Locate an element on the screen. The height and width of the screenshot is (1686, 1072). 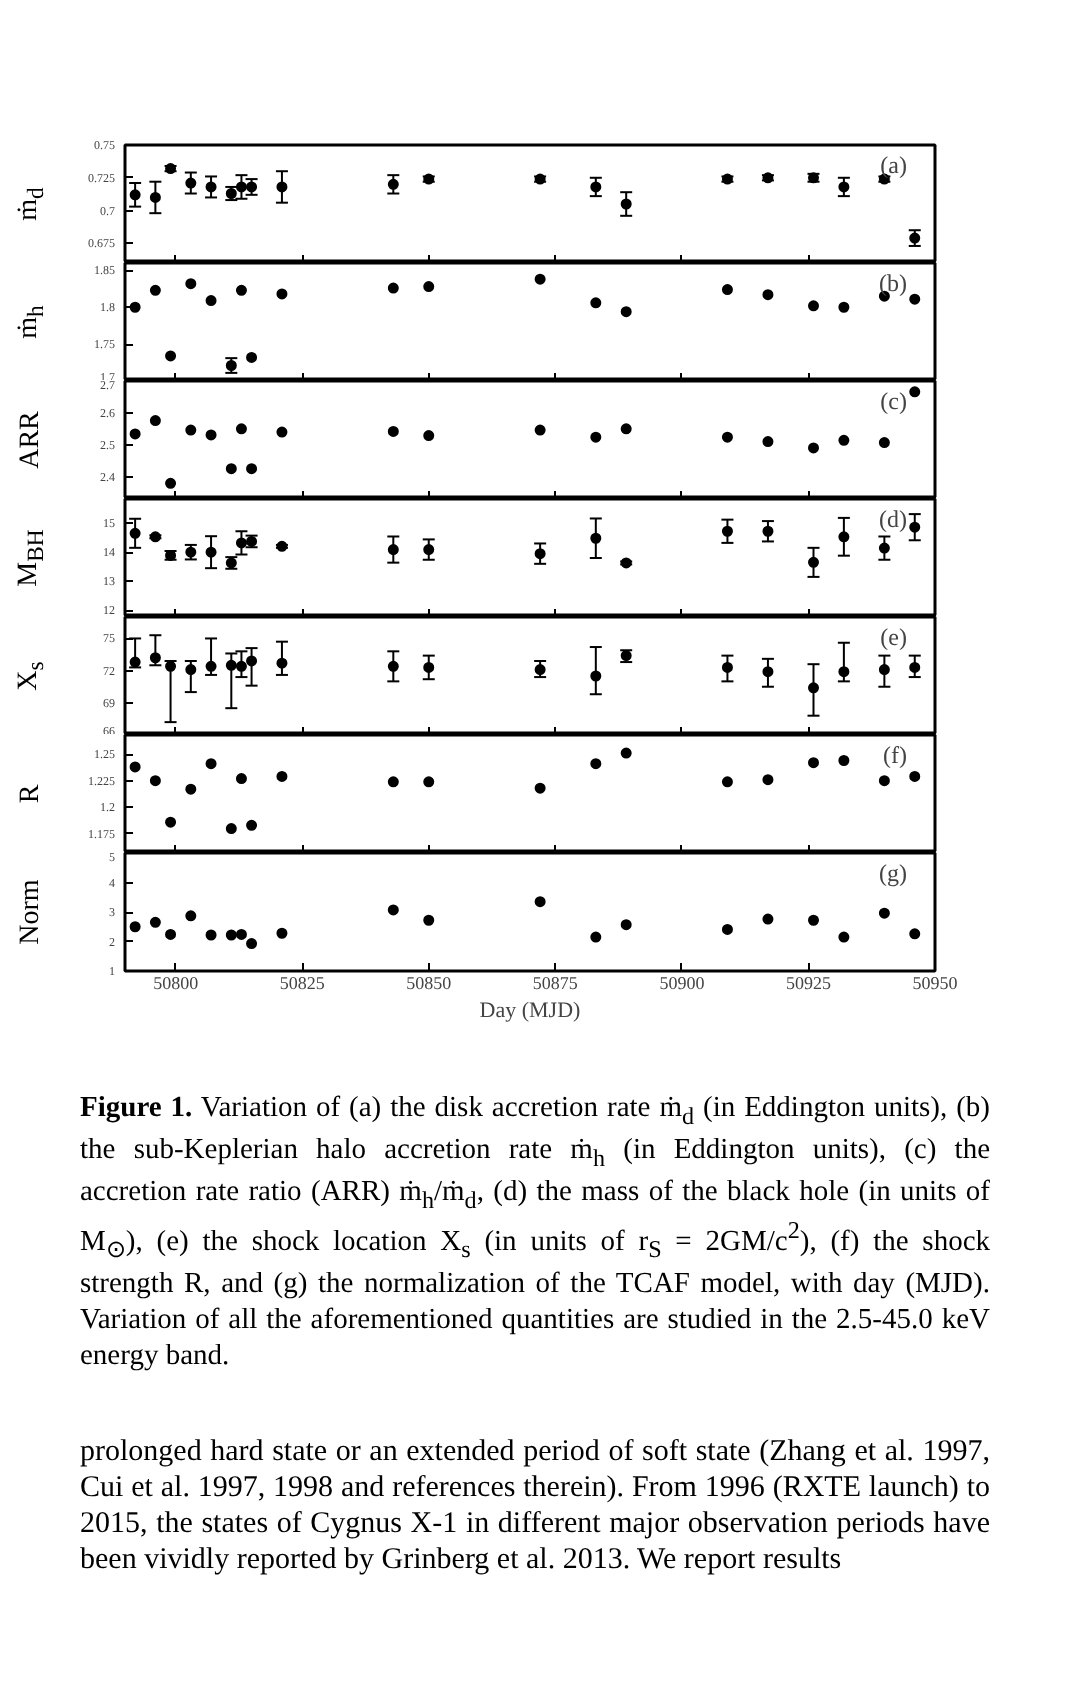
x-tick-label: 50900 is located at coordinates (682, 983).